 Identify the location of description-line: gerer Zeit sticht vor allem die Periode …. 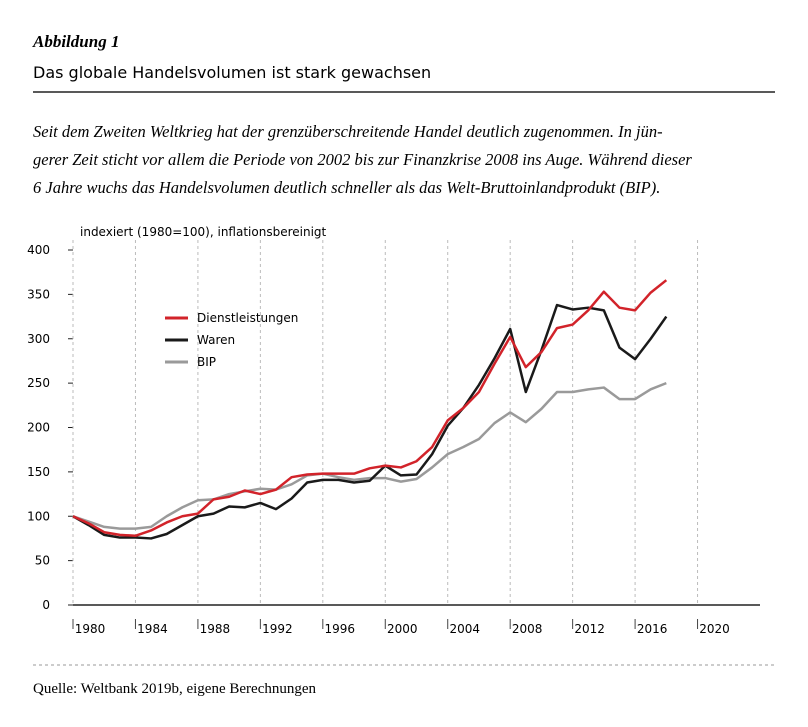
(362, 159).